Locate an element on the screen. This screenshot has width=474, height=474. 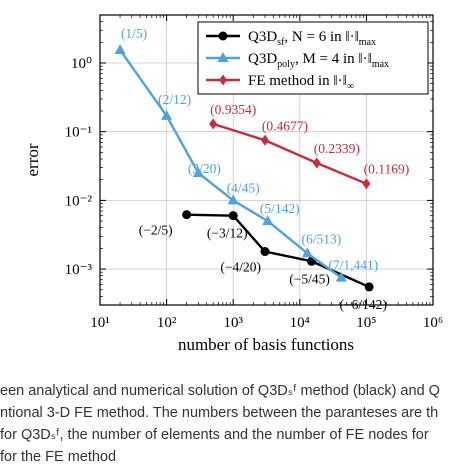
y-axis-label: error is located at coordinates (32, 159).